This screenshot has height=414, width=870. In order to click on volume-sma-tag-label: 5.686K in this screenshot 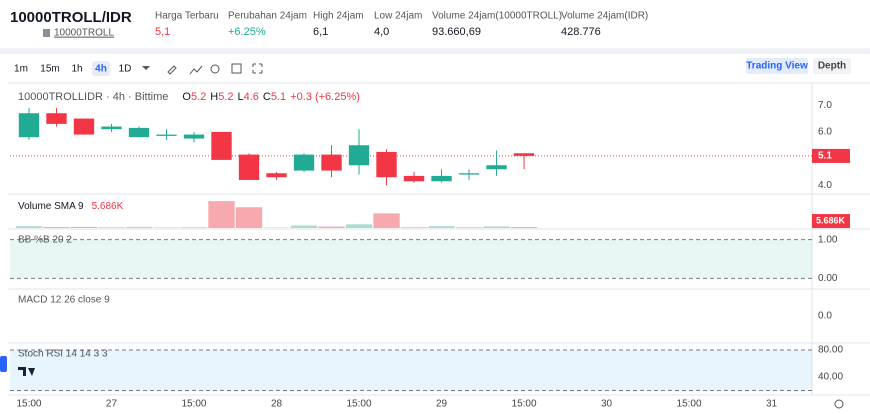, I will do `click(831, 220)`.